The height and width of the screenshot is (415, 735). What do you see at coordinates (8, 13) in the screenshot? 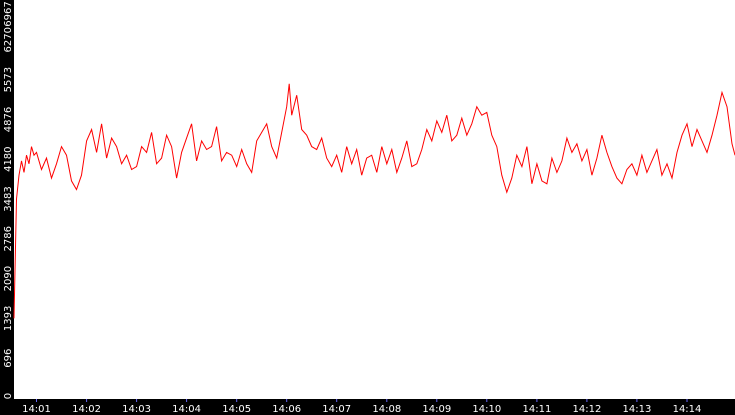
I see `y-tick-label: 6967` at bounding box center [8, 13].